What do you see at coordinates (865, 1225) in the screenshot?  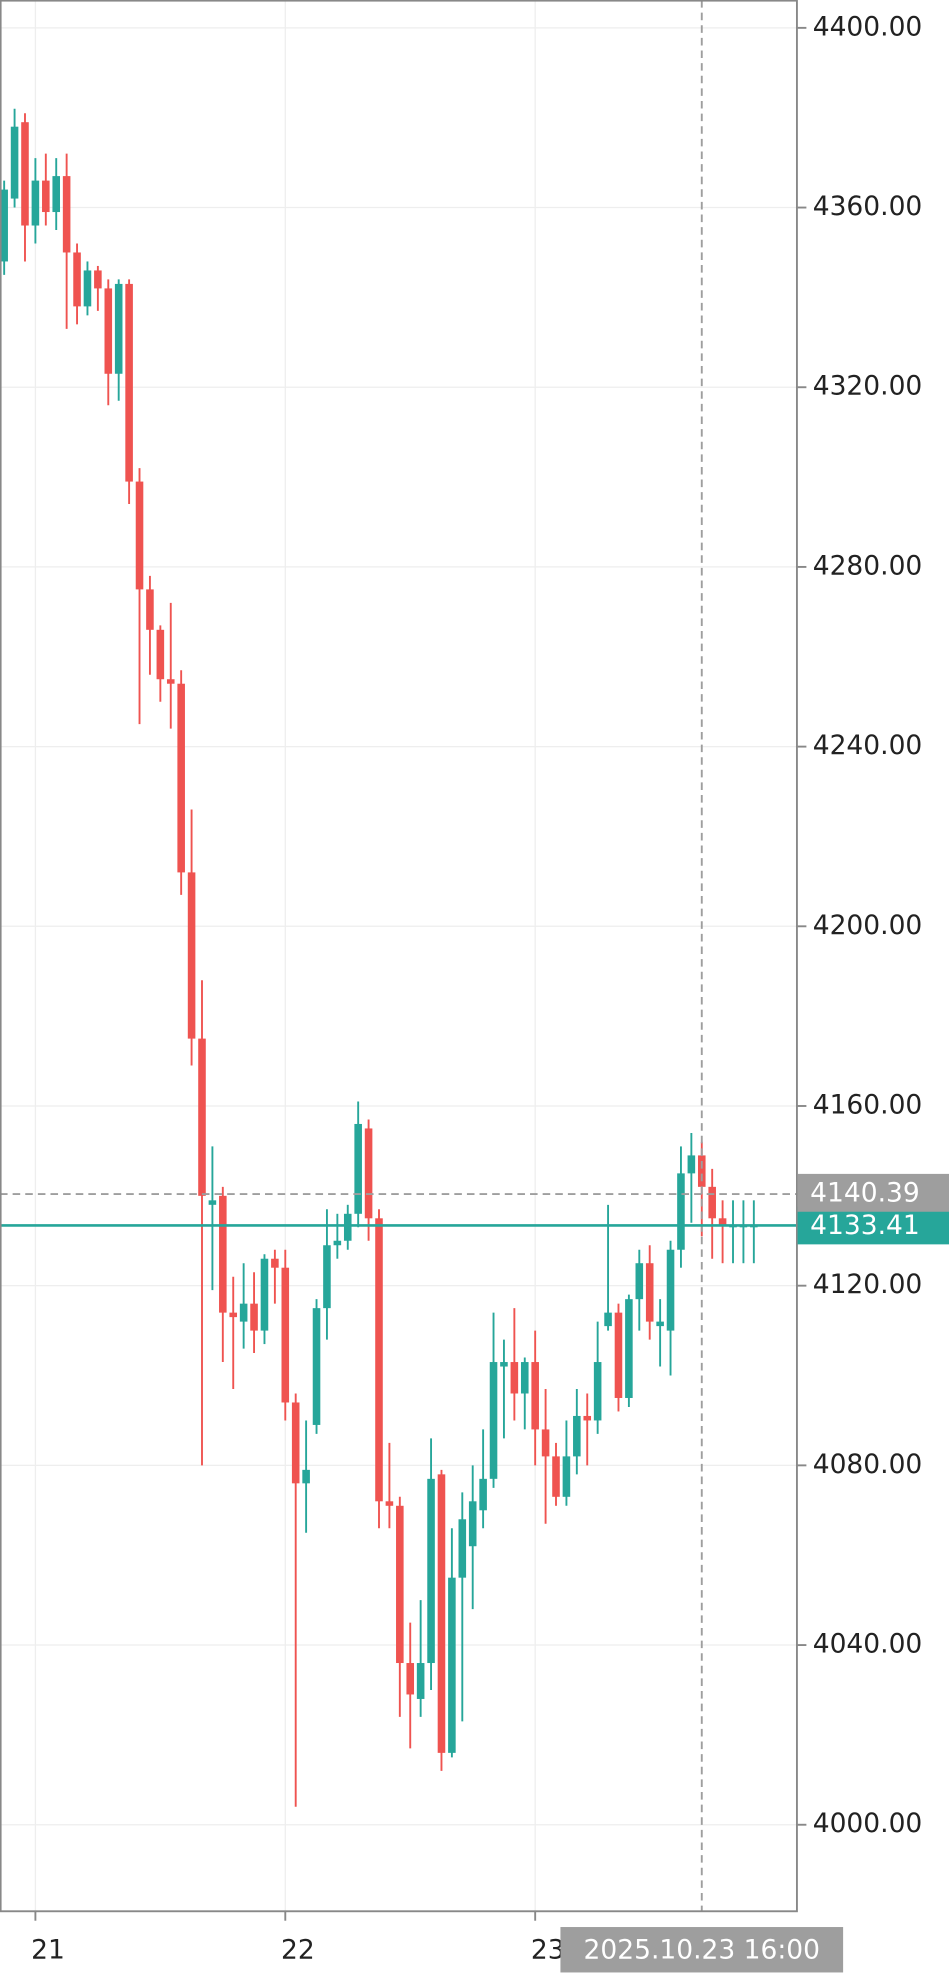 I see `last-price-label: 4133.41` at bounding box center [865, 1225].